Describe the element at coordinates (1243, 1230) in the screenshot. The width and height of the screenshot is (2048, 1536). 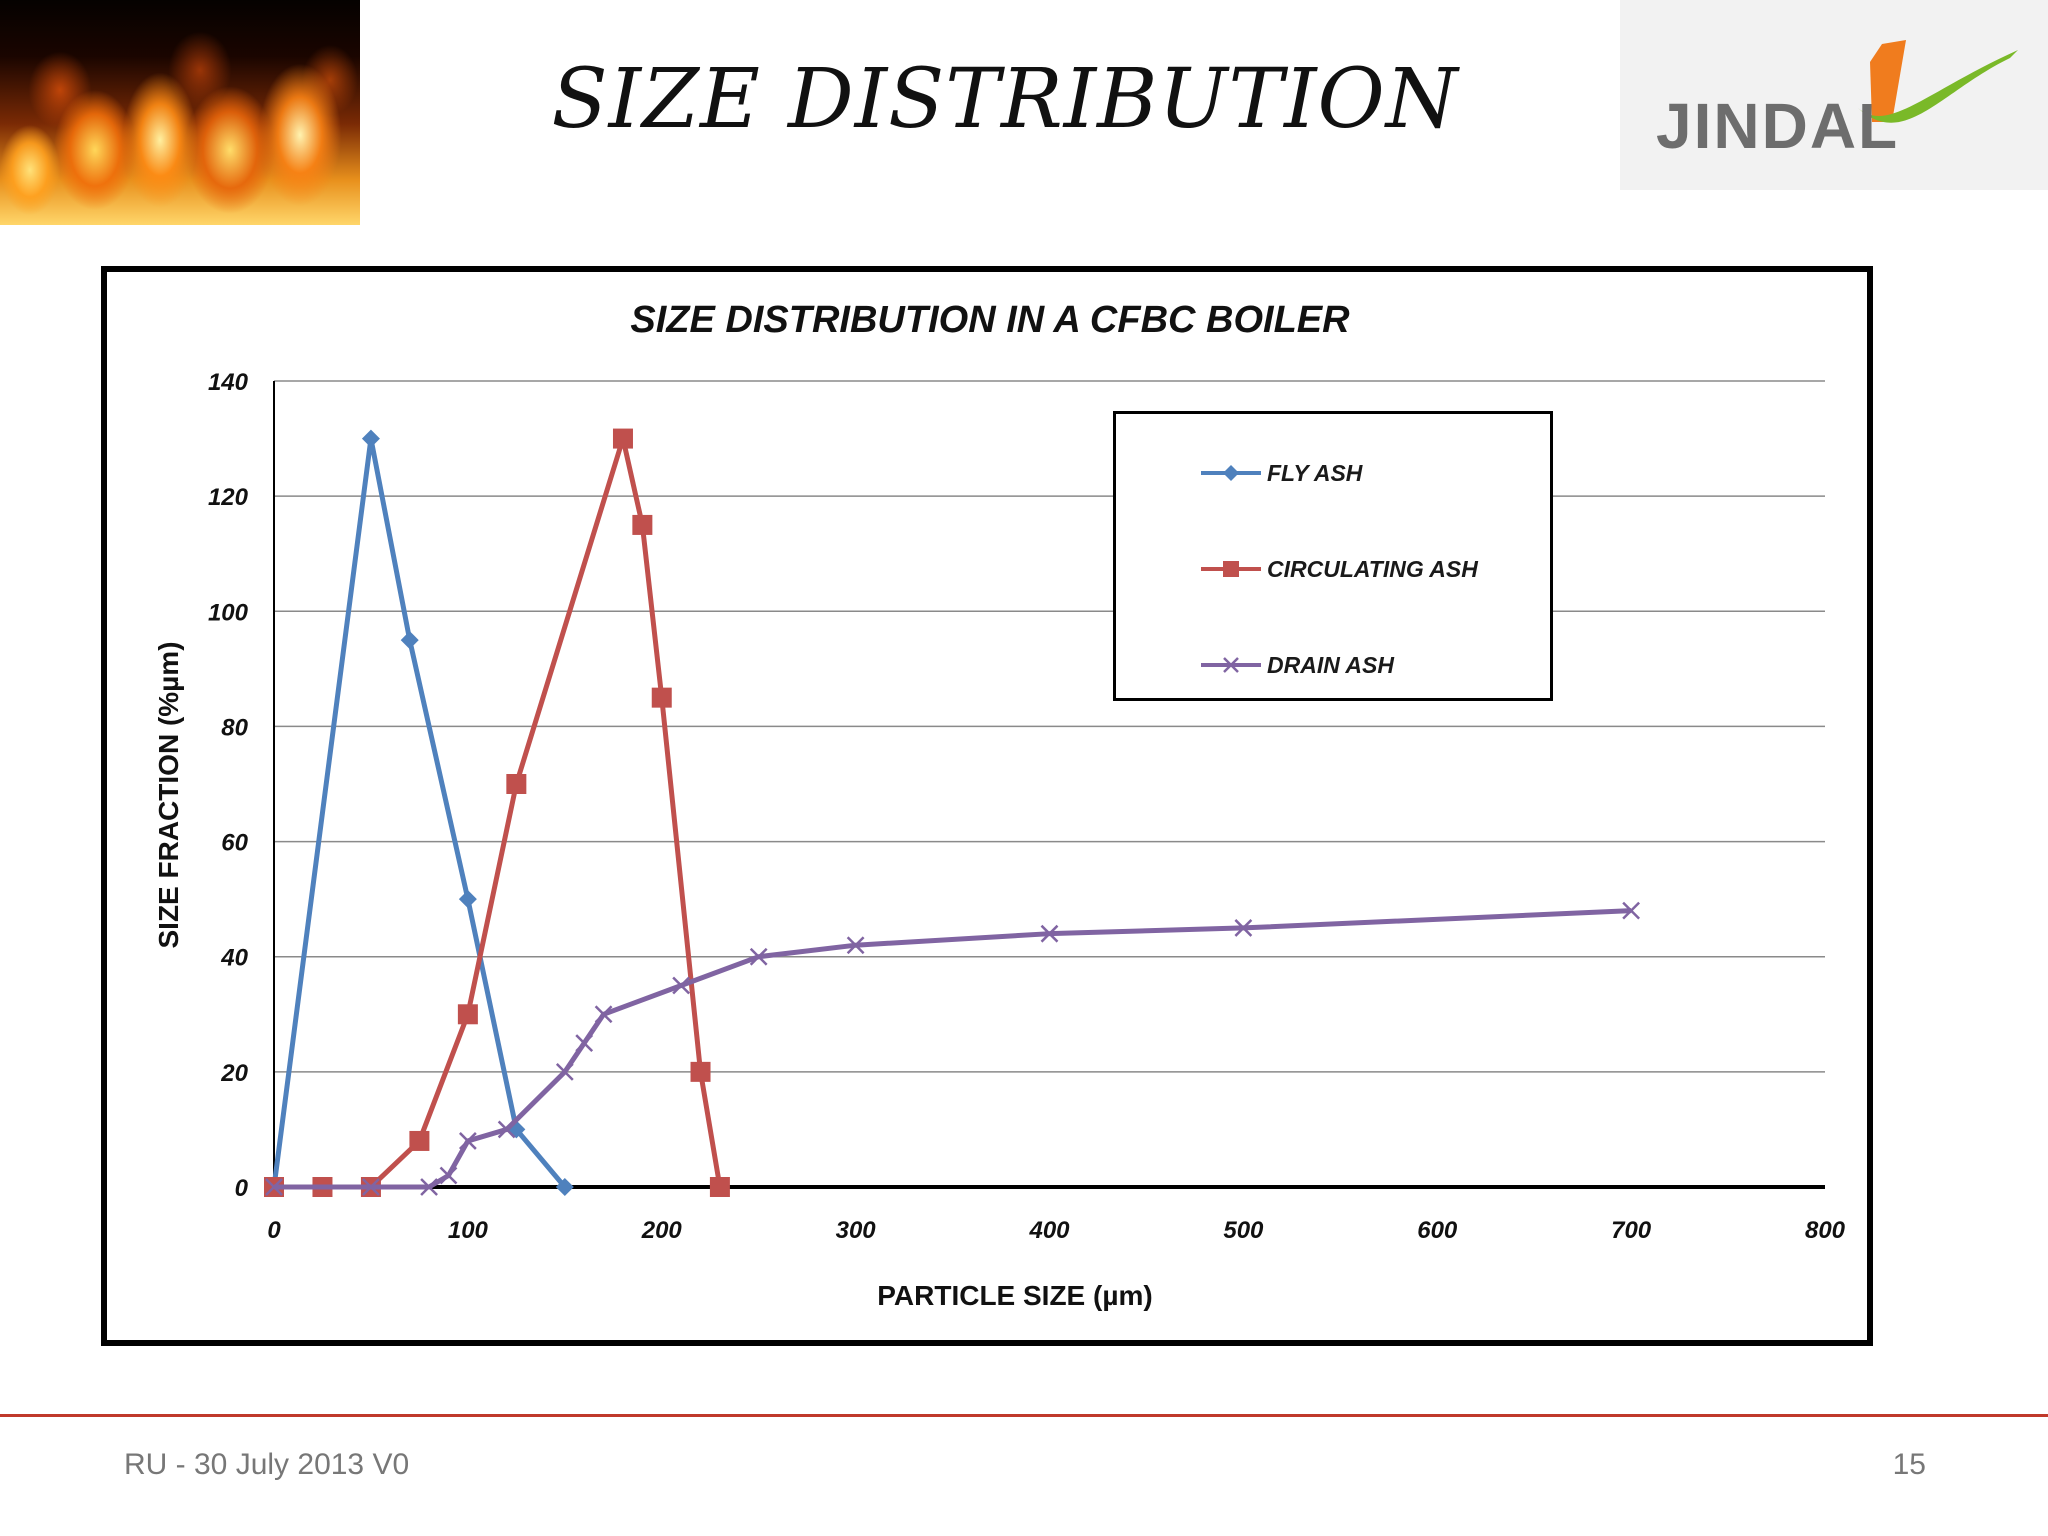
I see `x-tick-label: 500` at that location.